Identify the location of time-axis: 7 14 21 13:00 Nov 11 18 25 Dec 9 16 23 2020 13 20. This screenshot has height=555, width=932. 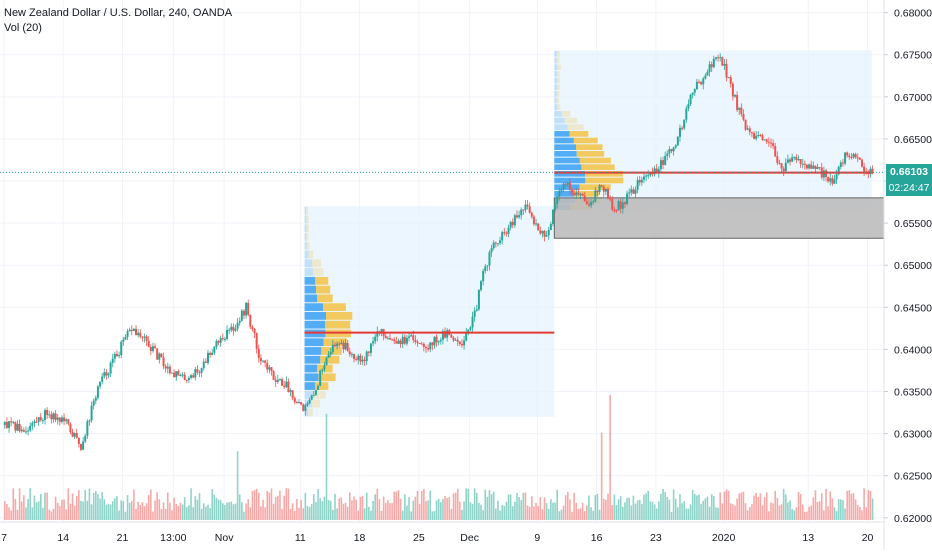
(442, 532).